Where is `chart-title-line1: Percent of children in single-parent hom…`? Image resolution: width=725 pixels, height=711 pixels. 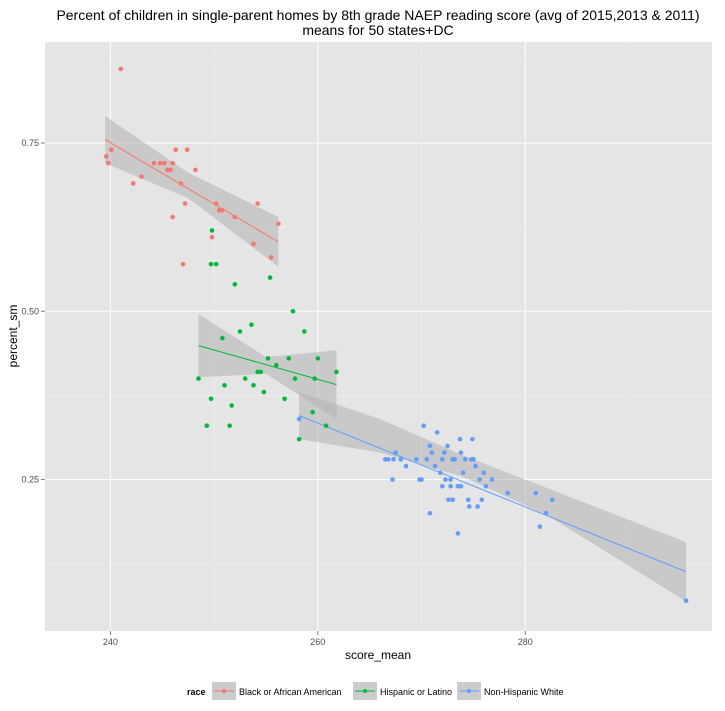
chart-title-line1: Percent of children in single-parent hom… is located at coordinates (377, 15).